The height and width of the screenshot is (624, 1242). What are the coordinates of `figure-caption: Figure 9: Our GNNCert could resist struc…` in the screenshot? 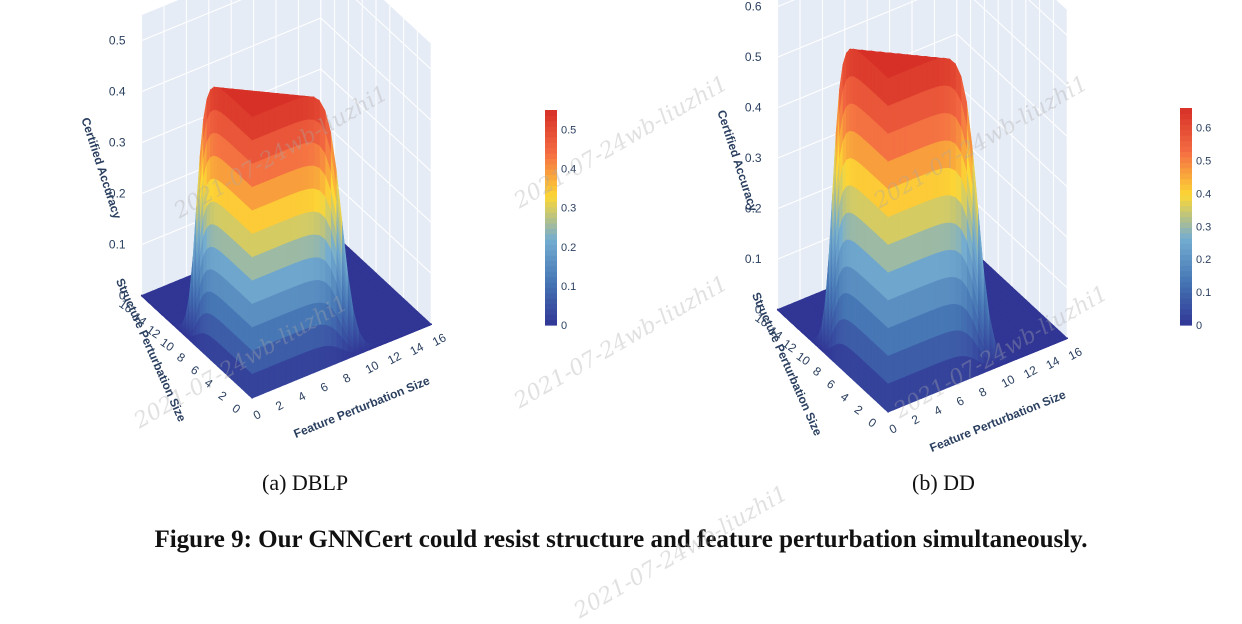 It's located at (621, 540).